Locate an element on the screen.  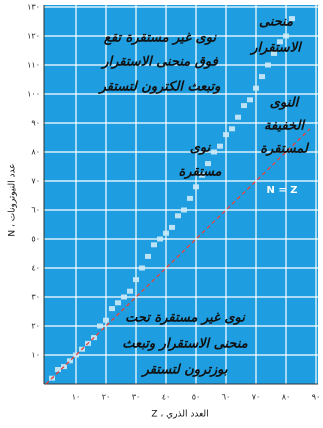
x-tick-label: ٨٠ is located at coordinates (286, 397).